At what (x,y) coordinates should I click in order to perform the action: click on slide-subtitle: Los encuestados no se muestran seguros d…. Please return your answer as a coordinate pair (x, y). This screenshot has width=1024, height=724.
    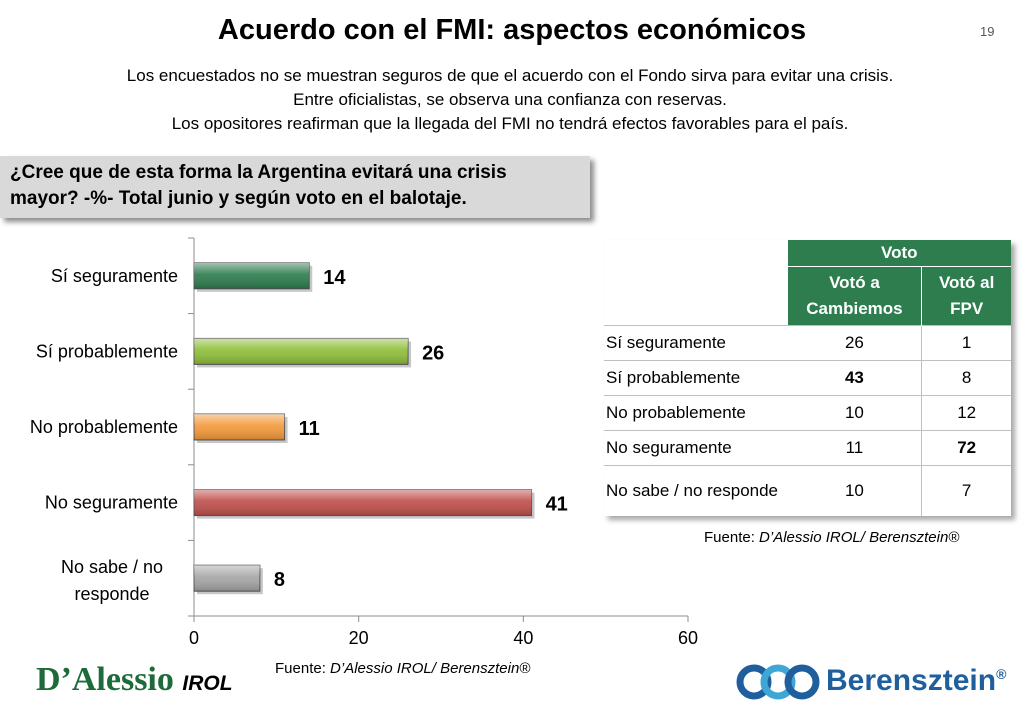
    Looking at the image, I should click on (510, 100).